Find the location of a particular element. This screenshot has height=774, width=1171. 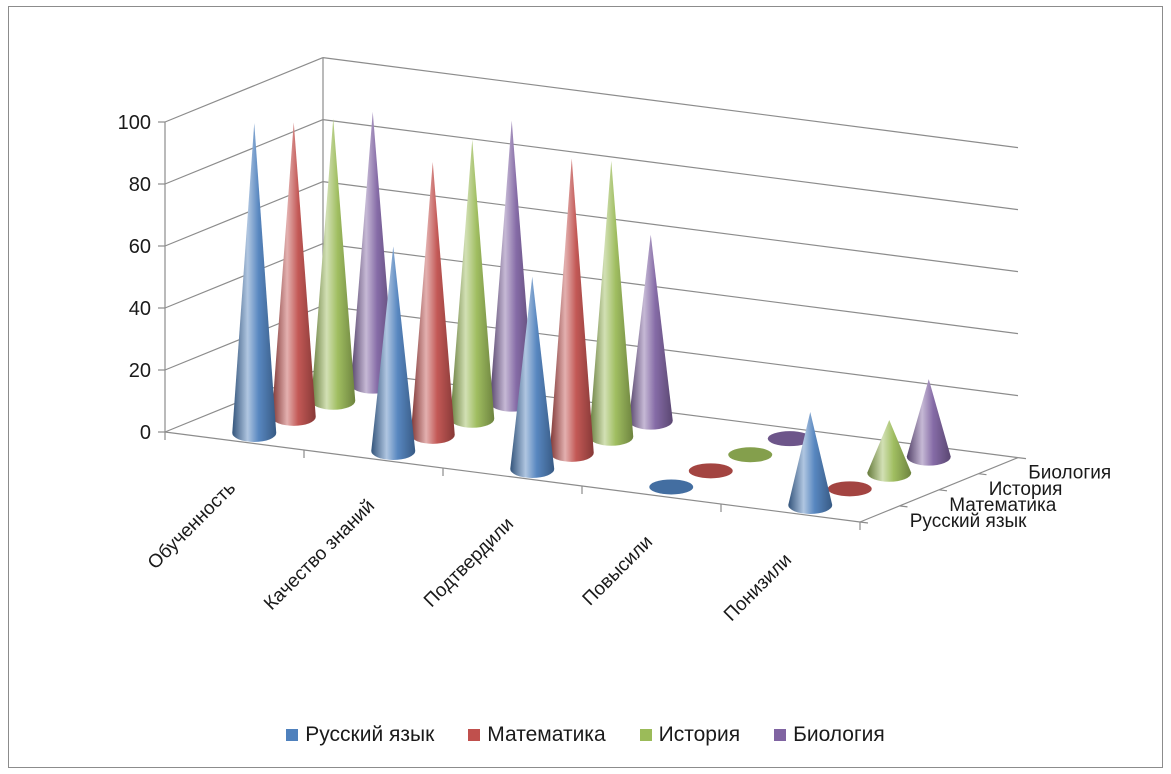

depth-tick-label: Русский язык is located at coordinates (968, 521).